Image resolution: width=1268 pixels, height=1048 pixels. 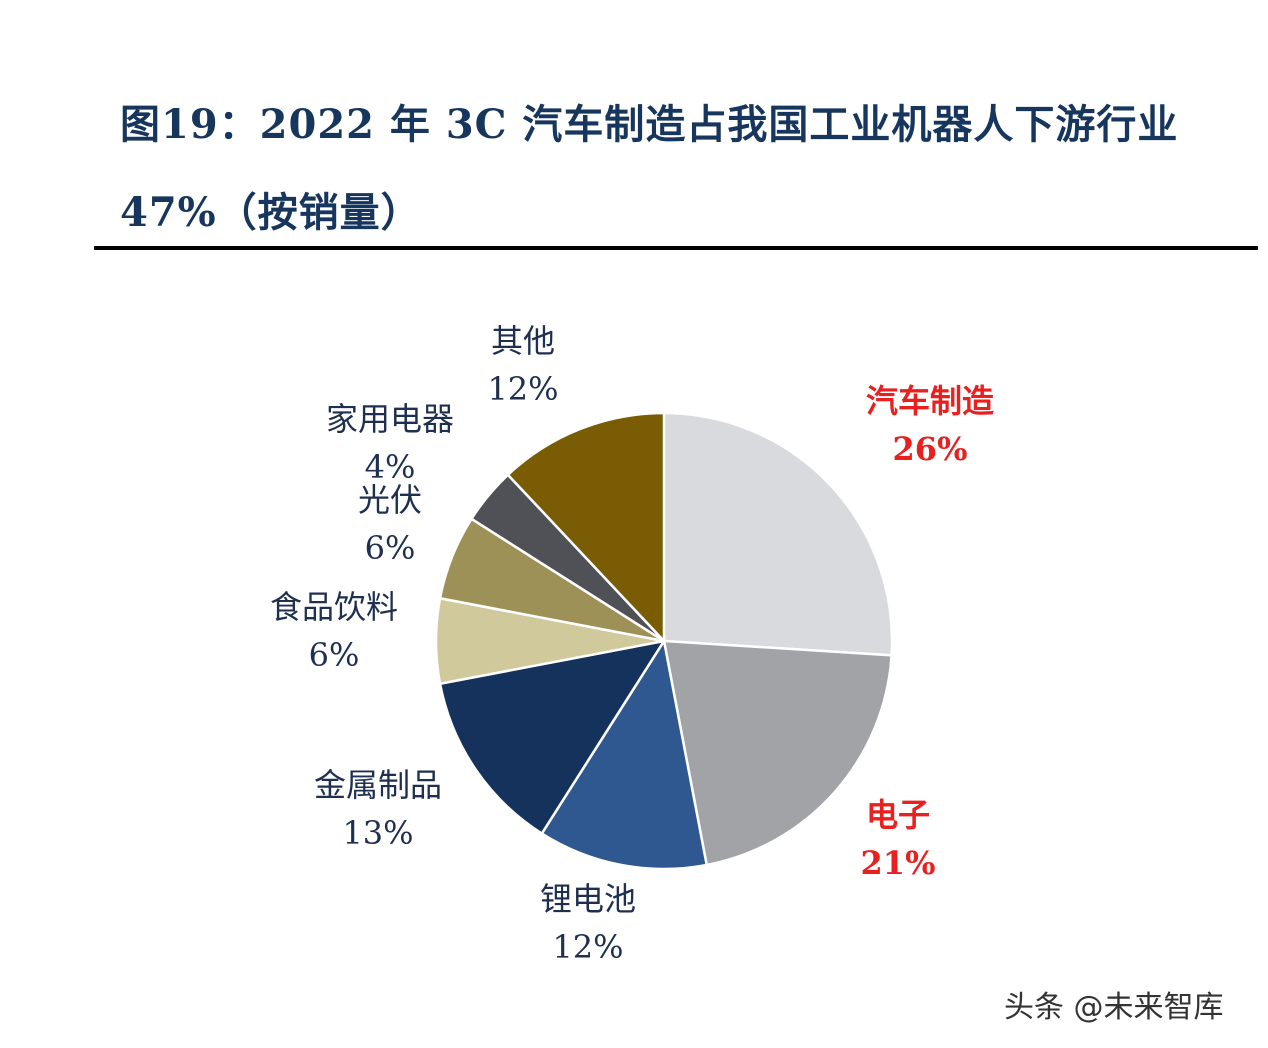 I want to click on slice-percent-4: 13%, so click(x=377, y=833).